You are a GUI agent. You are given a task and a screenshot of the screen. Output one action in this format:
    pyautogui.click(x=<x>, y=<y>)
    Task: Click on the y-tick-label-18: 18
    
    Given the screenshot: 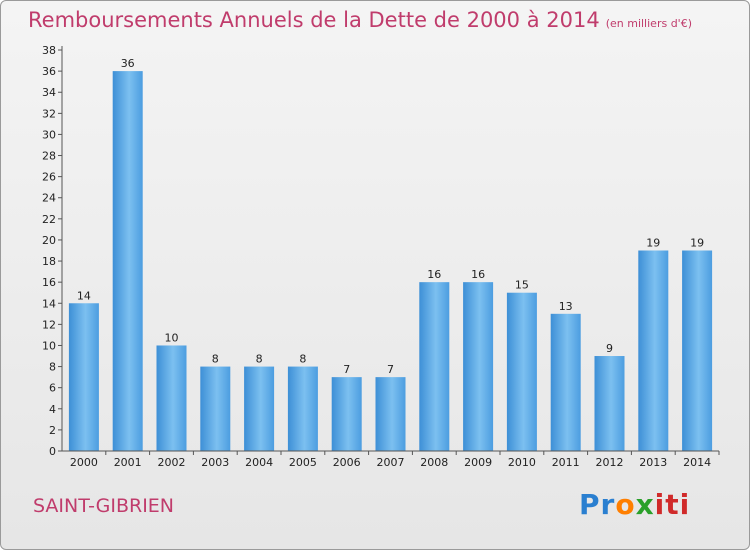 What is the action you would take?
    pyautogui.click(x=49, y=261)
    